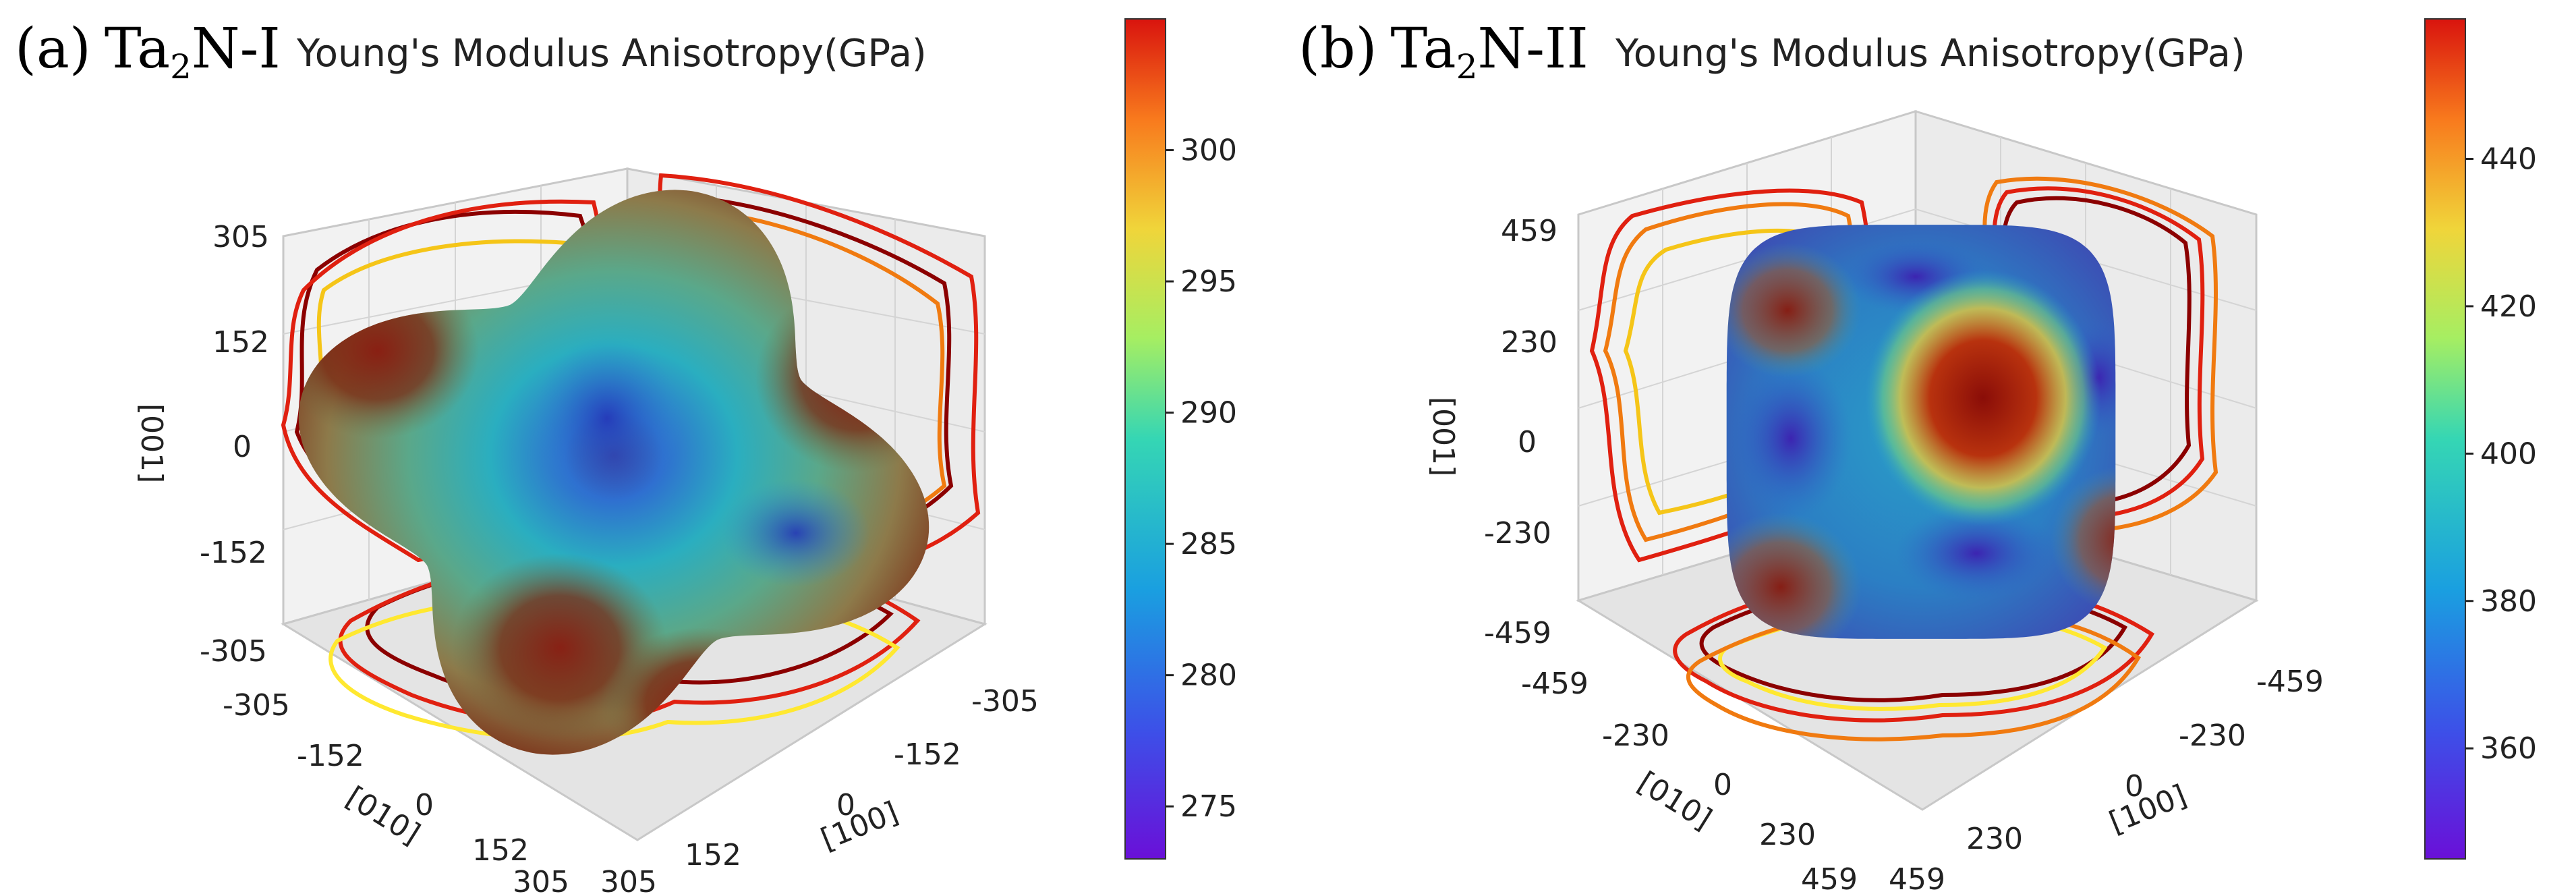 The width and height of the screenshot is (2576, 896). I want to click on panel-b-y-tick-3: 230, so click(1787, 835).